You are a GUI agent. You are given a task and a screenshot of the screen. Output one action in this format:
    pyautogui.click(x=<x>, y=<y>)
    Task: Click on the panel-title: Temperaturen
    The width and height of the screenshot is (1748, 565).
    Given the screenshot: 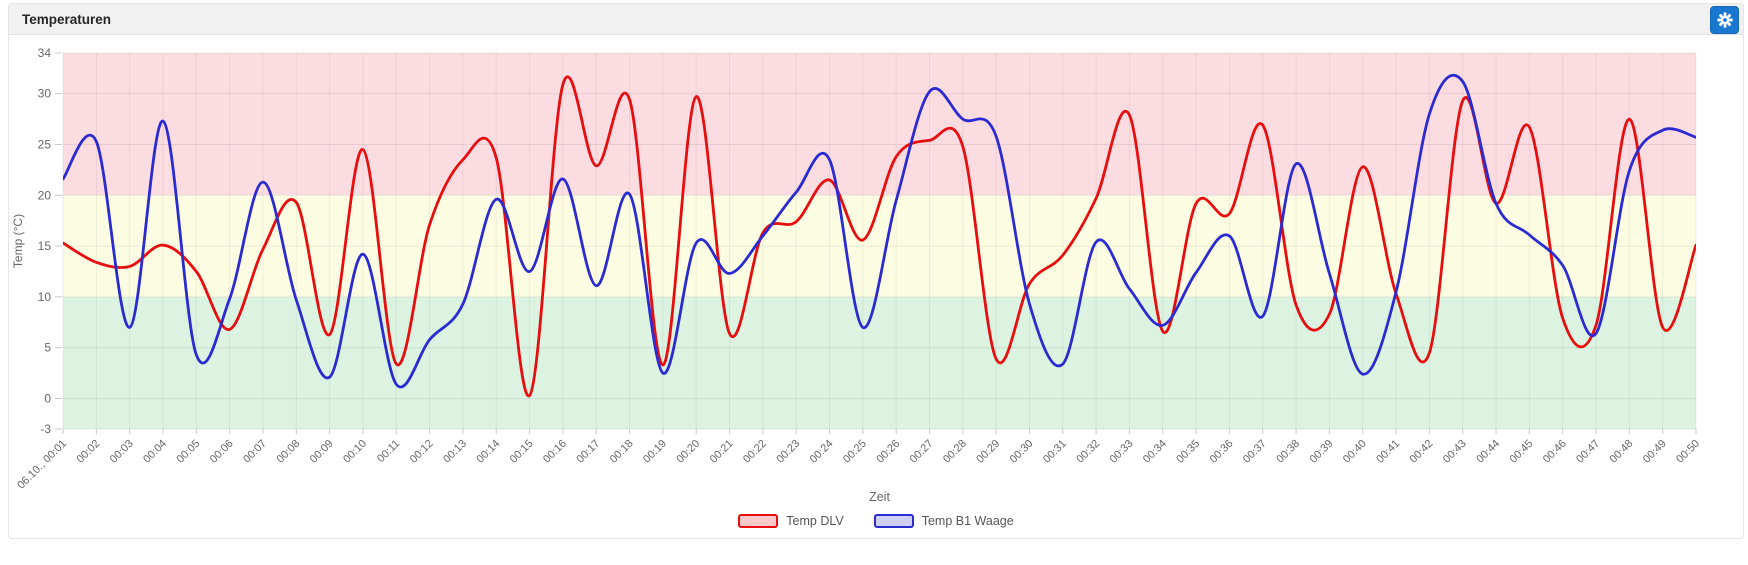 What is the action you would take?
    pyautogui.click(x=67, y=19)
    